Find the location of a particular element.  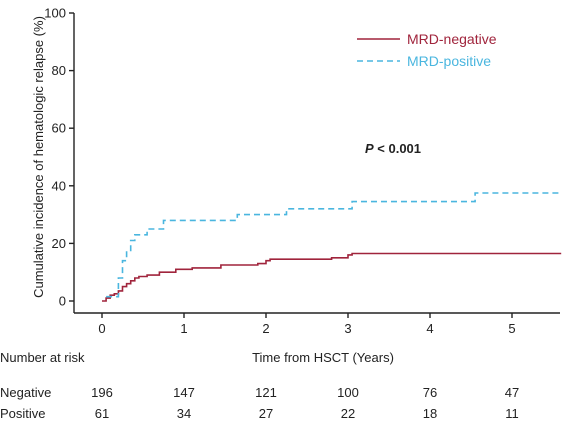

x-tick-label: 1 is located at coordinates (183, 328).